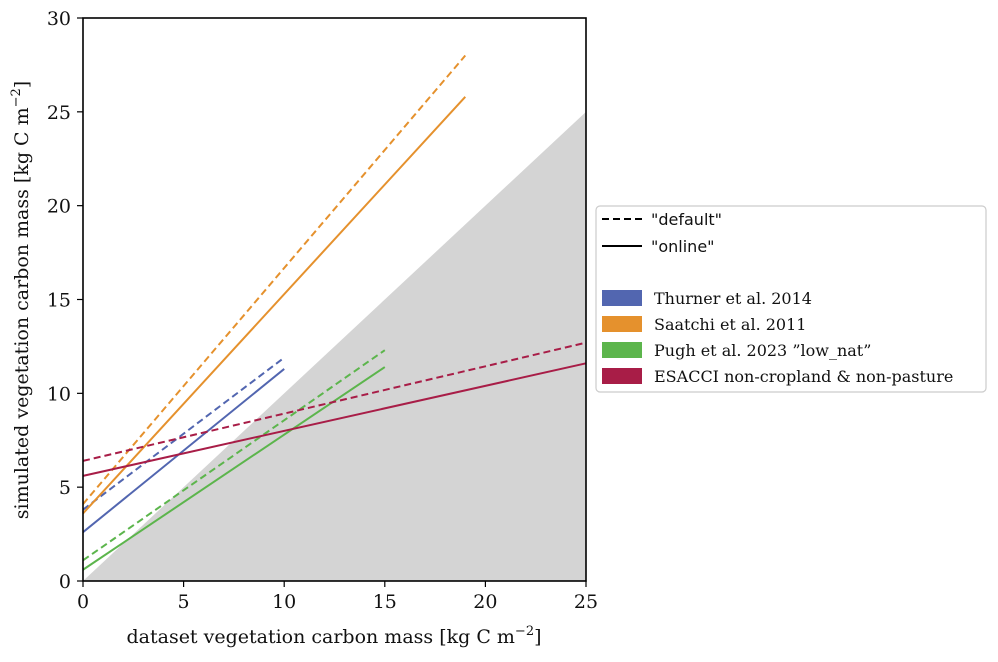 The width and height of the screenshot is (998, 662). What do you see at coordinates (803, 376) in the screenshot?
I see `legend-color-label: ESACCI non-cropland & non-pasture` at bounding box center [803, 376].